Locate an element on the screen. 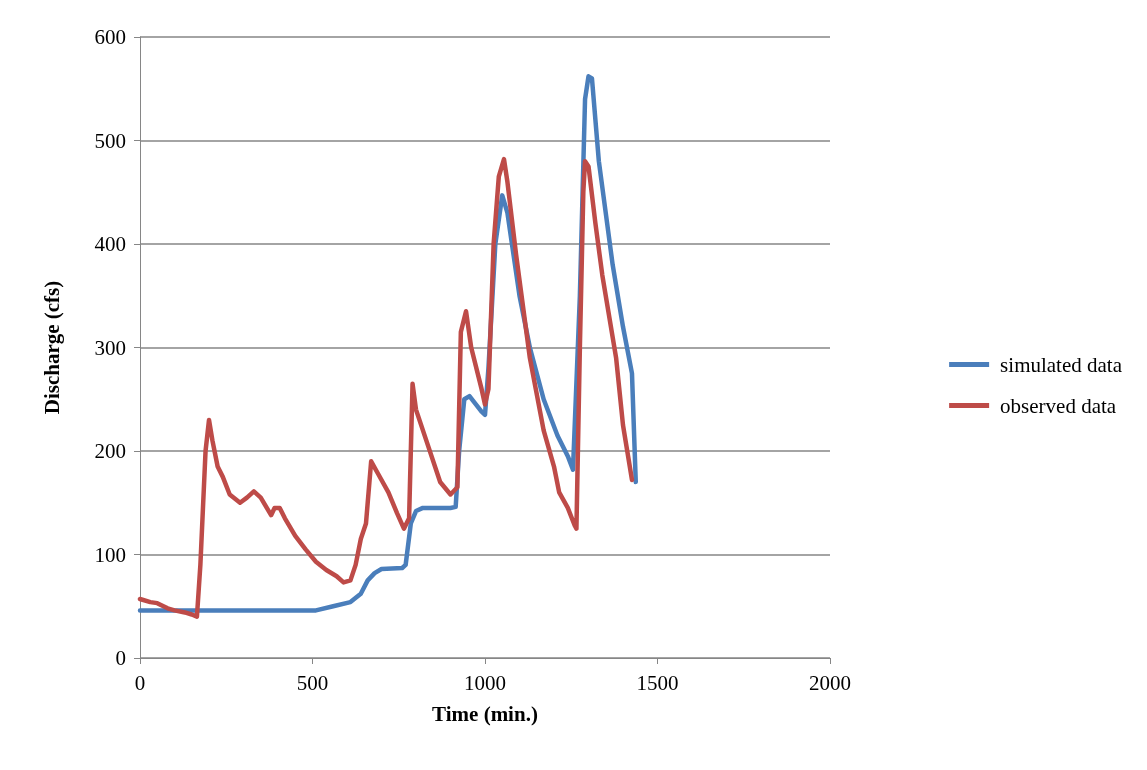 The image size is (1147, 770). x-tick-label: 1000 is located at coordinates (485, 682).